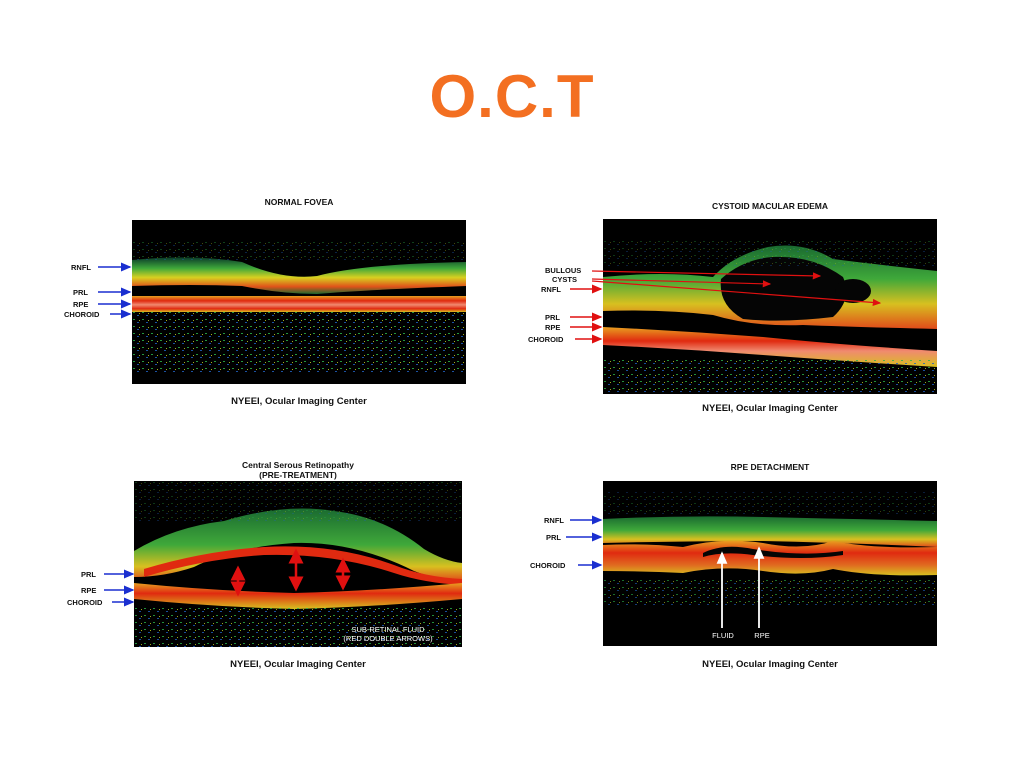 This screenshot has width=1024, height=768. I want to click on panel-heading: RPE DETACHMENT, so click(770, 467).